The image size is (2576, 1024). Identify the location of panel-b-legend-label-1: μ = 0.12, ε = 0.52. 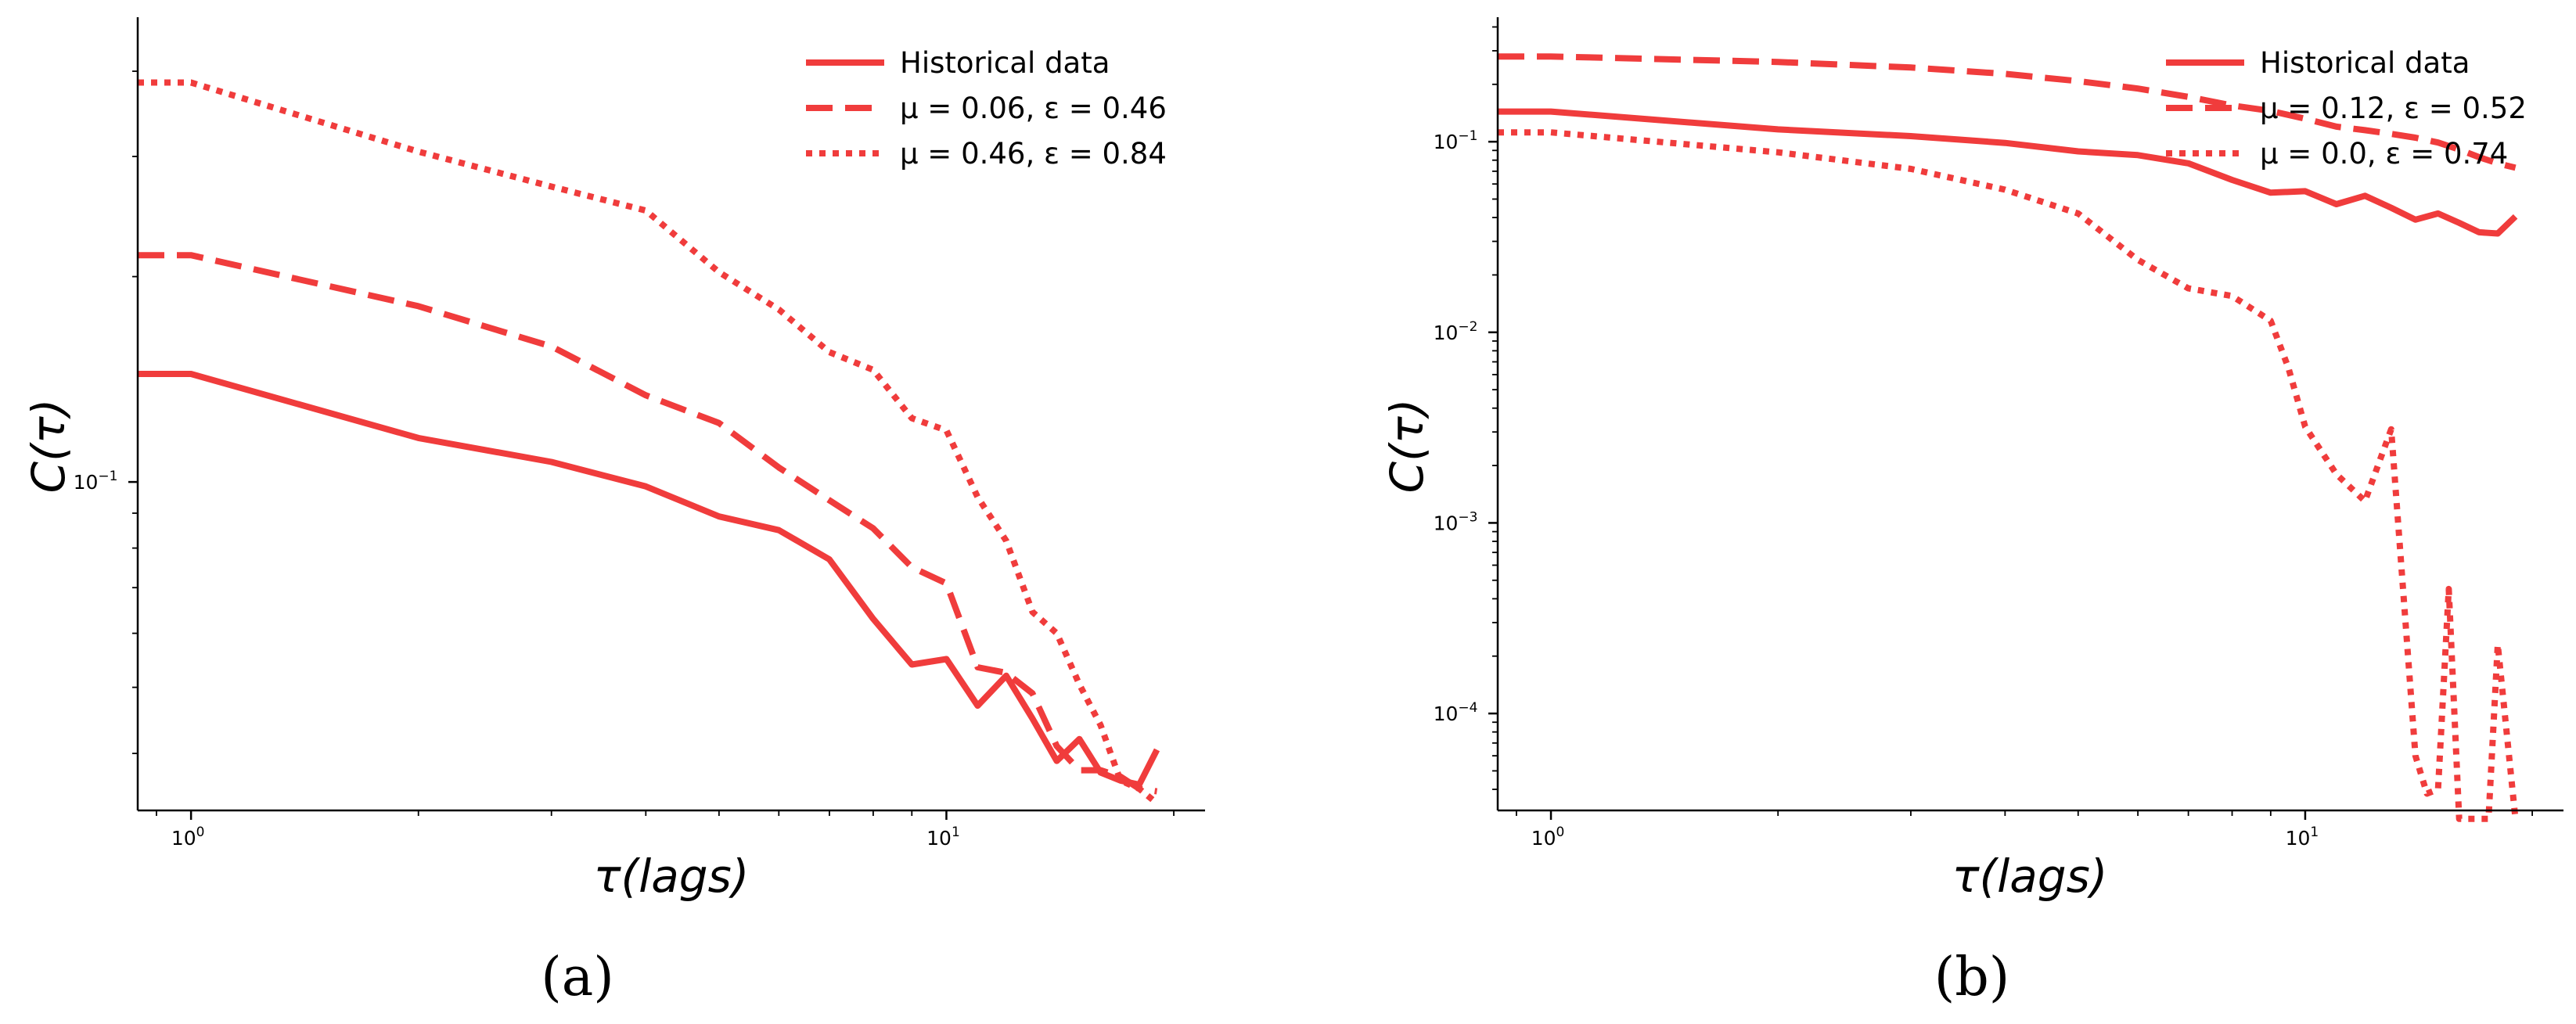
(2393, 108).